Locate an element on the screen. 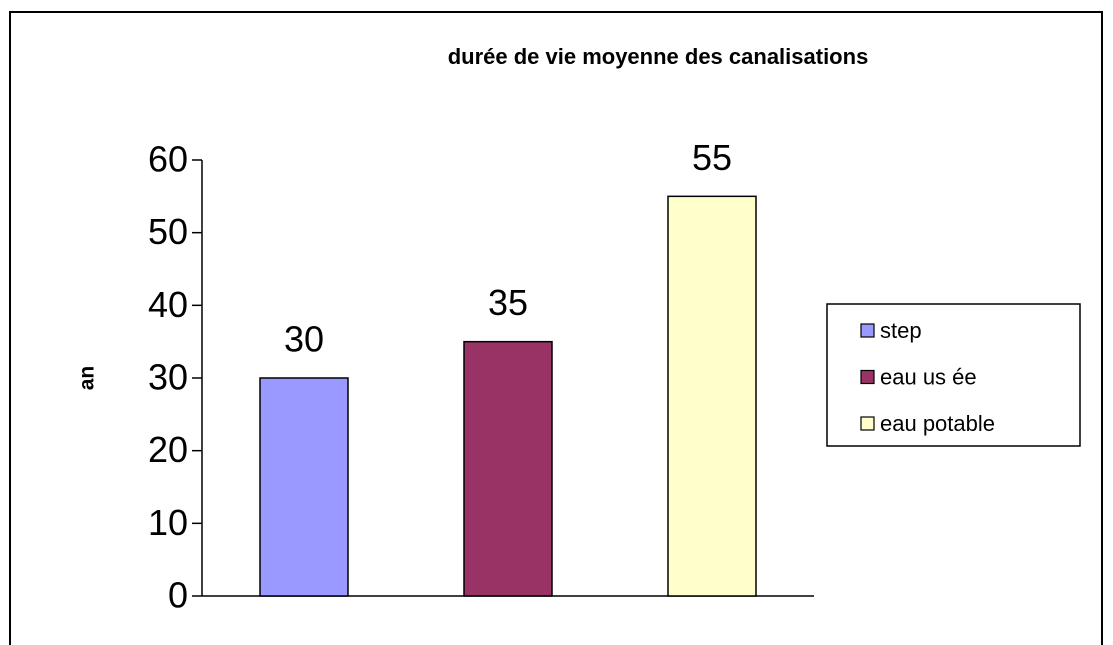  value-label: 30 is located at coordinates (304, 339).